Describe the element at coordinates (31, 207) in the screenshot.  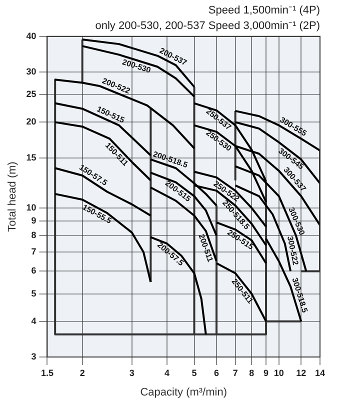
I see `y-tick-label: 10` at that location.